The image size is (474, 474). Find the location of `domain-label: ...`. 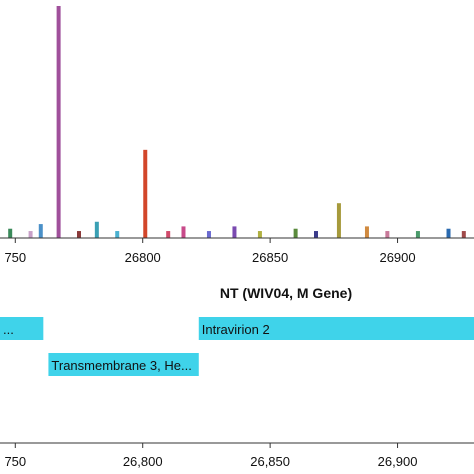

domain-label: ... is located at coordinates (8, 329).